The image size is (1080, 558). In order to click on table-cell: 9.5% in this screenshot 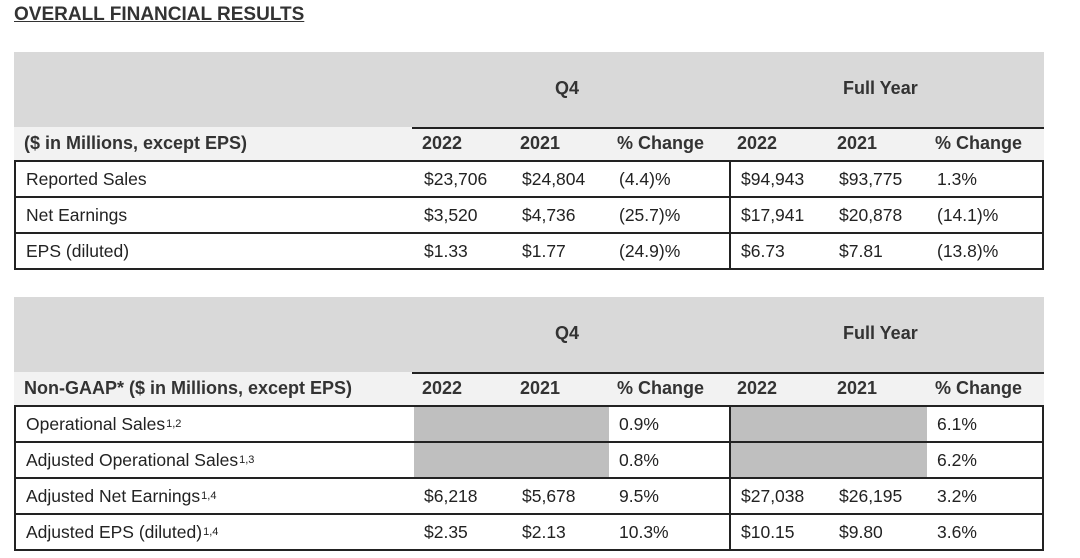, I will do `click(639, 495)`.